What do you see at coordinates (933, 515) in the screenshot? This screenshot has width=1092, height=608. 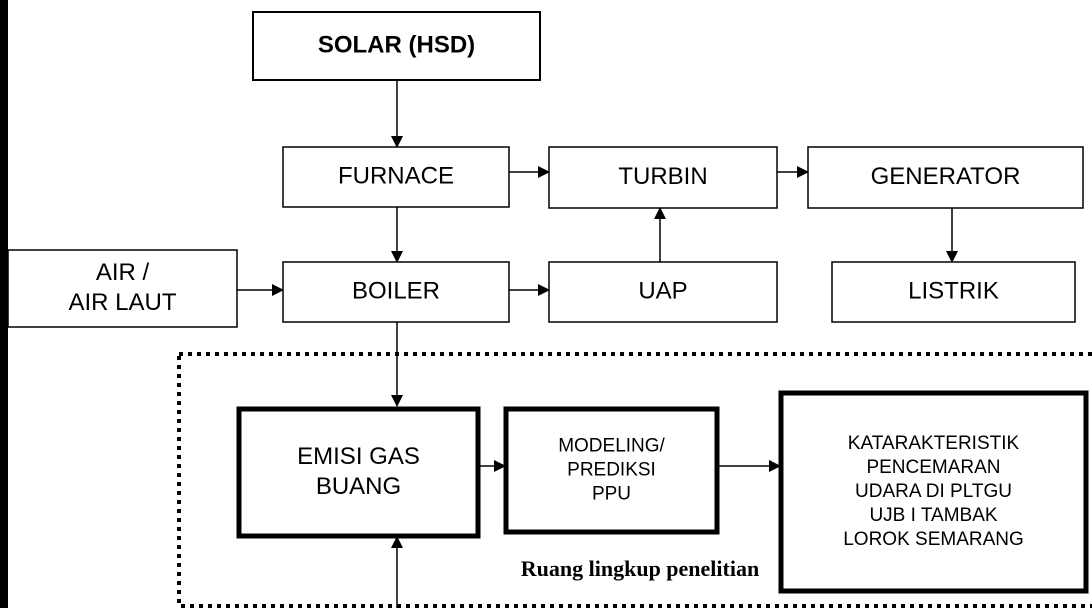 I see `node-label: UJB I TAMBAK` at bounding box center [933, 515].